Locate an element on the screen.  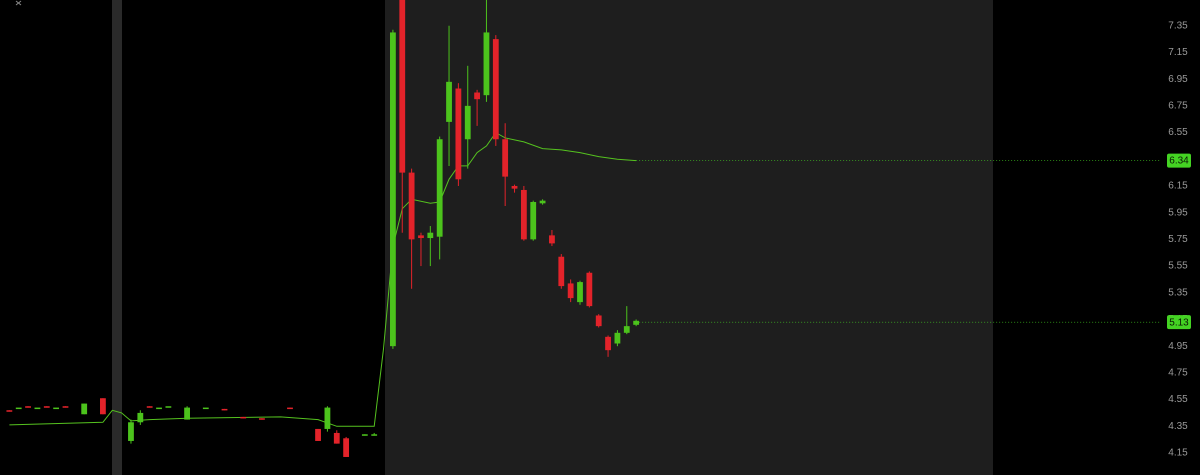
y-tick-label: 4.15 is located at coordinates (1178, 453).